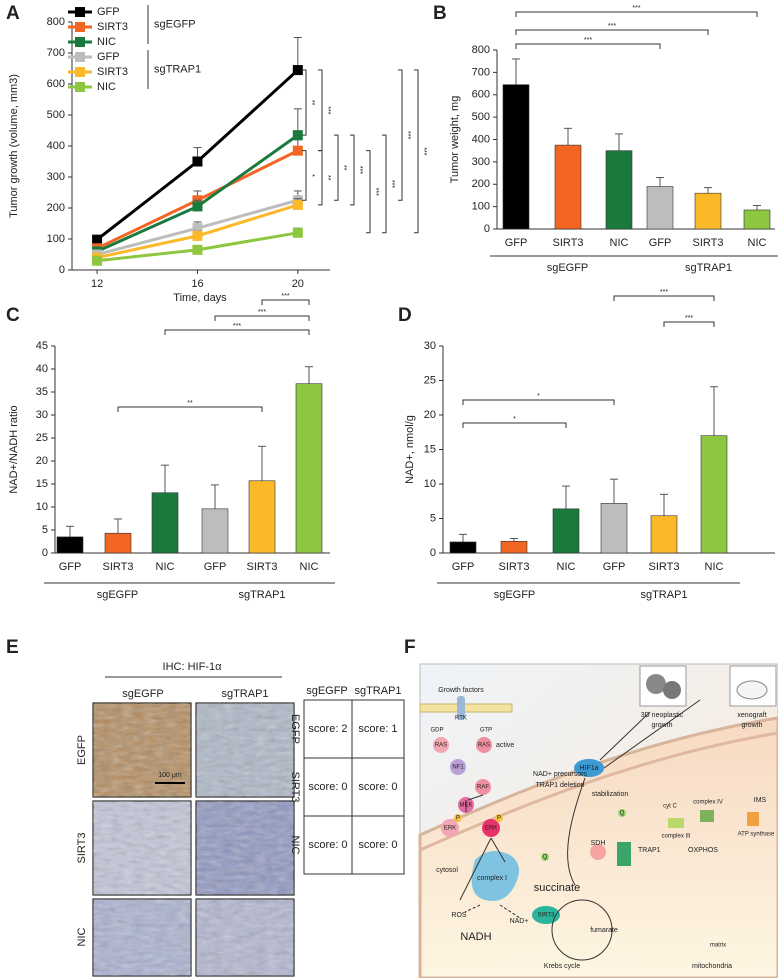  What do you see at coordinates (486, 731) in the screenshot?
I see `diagram-label: GTP` at bounding box center [486, 731].